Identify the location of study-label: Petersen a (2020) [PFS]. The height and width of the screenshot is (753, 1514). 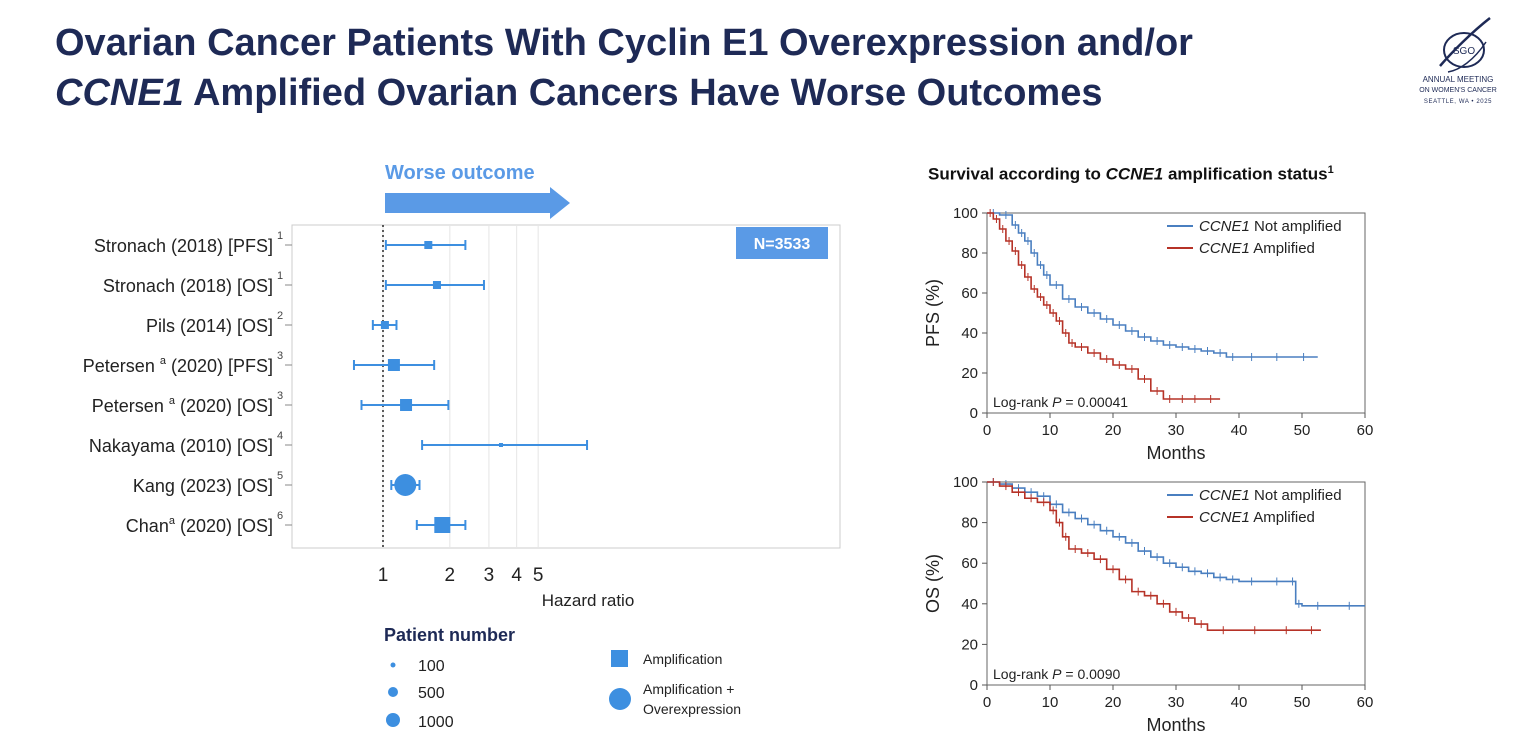
(178, 365).